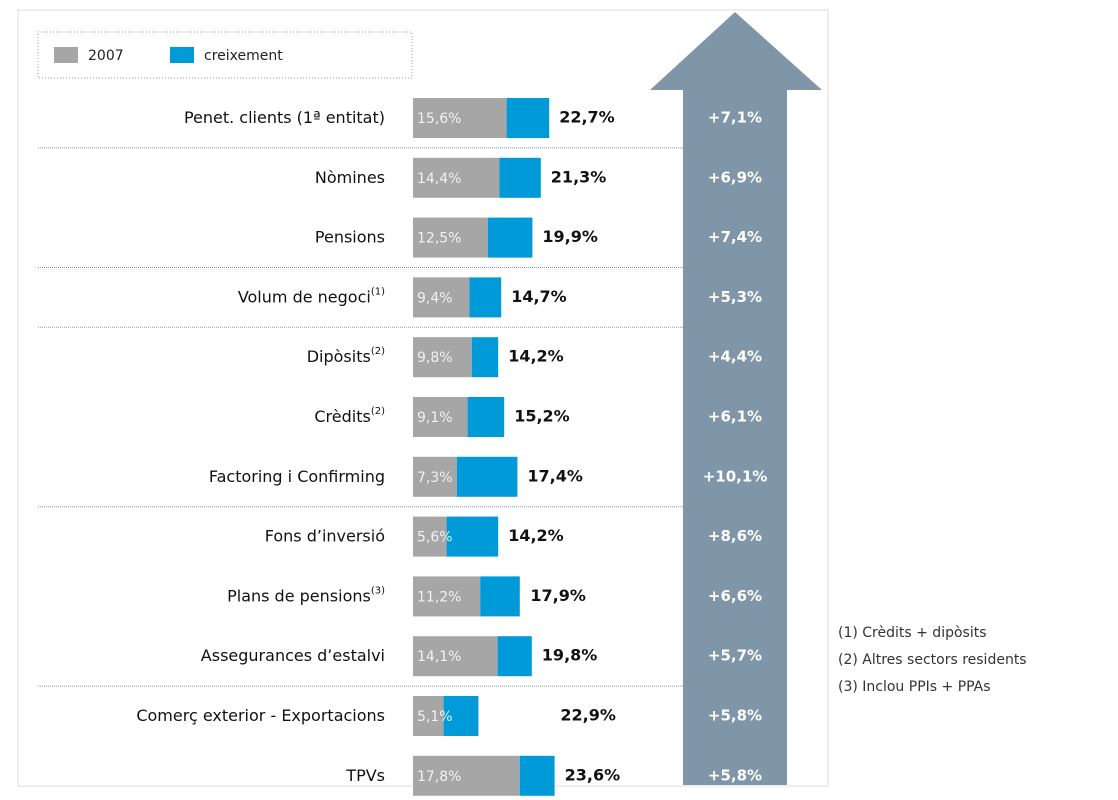  I want to click on category-name: Nòmines, so click(350, 176).